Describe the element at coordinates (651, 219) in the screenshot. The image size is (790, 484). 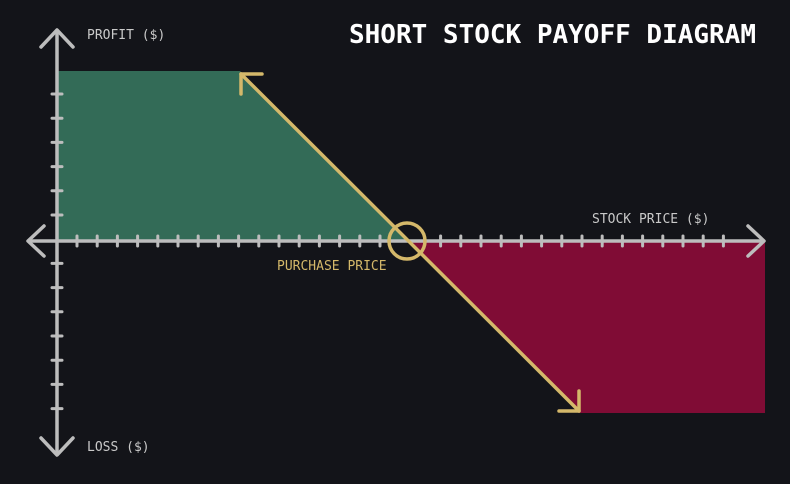
I see `stock-price-axis-label: STOCK PRICE ($)` at that location.